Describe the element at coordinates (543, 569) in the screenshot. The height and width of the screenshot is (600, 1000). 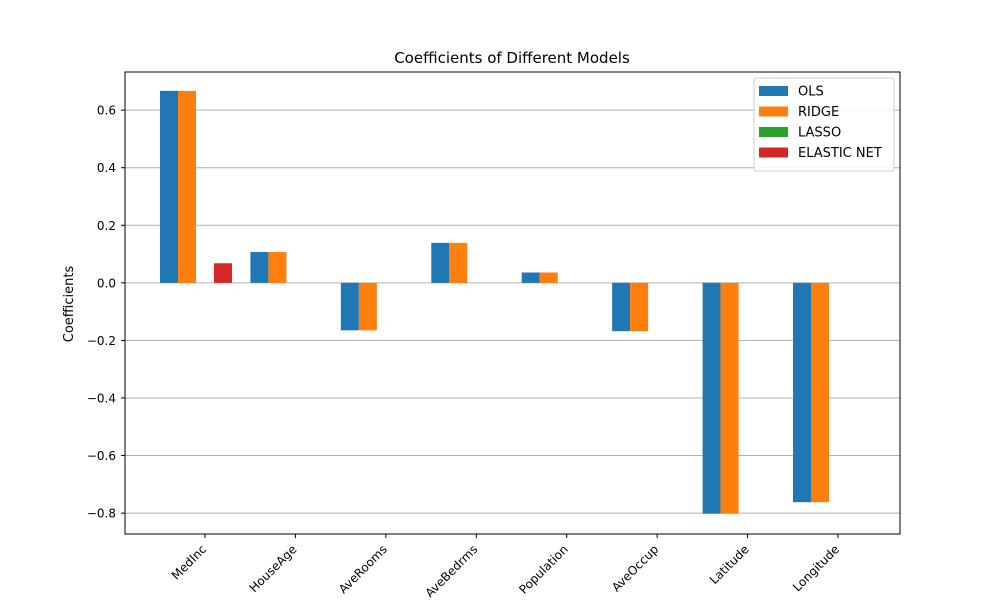
I see `x-tick-label: Population` at that location.